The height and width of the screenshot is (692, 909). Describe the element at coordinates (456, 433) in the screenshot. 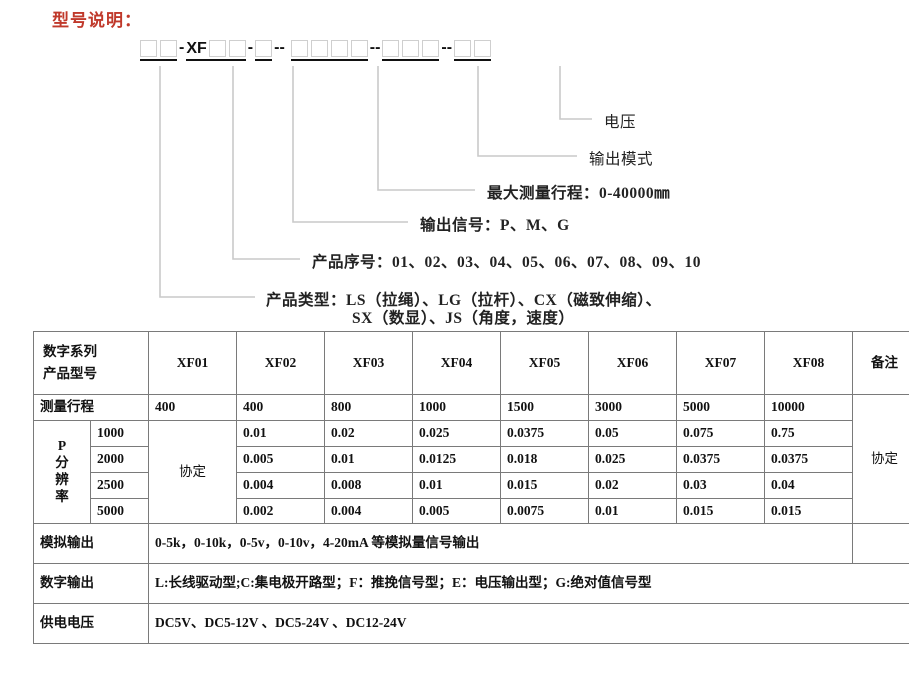

I see `res-1000-xf04: 0.025` at that location.